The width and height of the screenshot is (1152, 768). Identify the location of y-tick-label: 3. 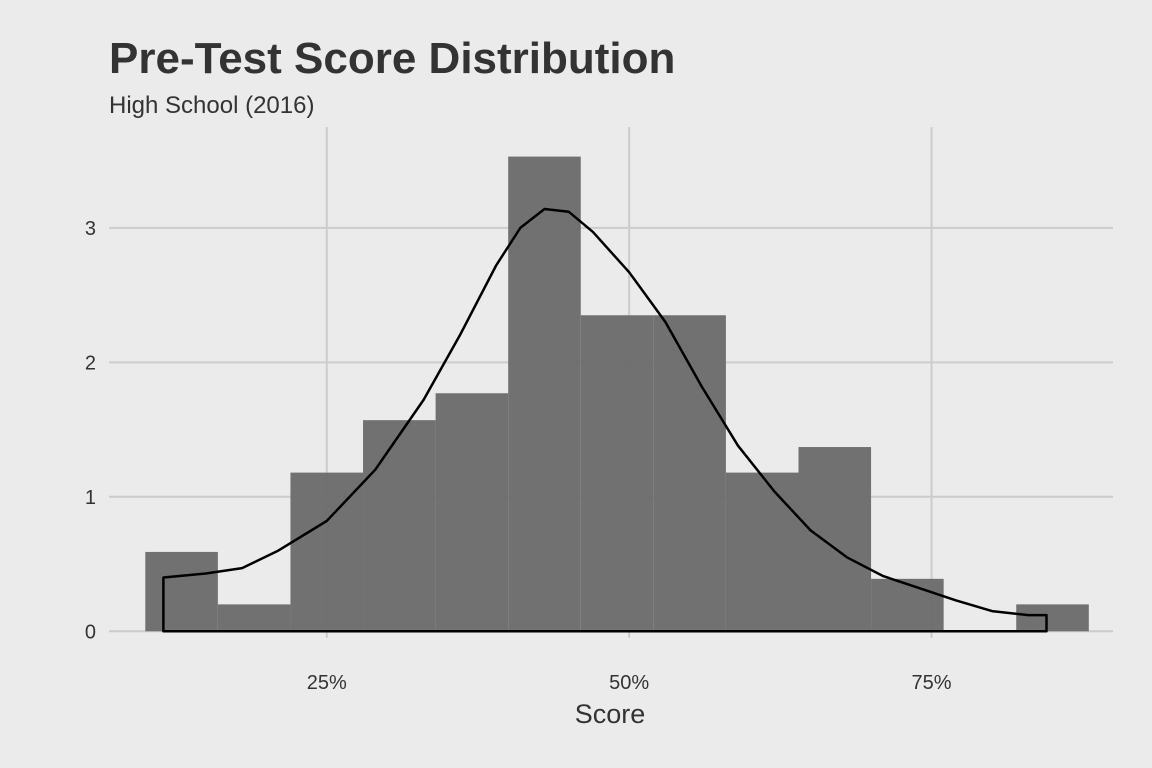
(90, 229).